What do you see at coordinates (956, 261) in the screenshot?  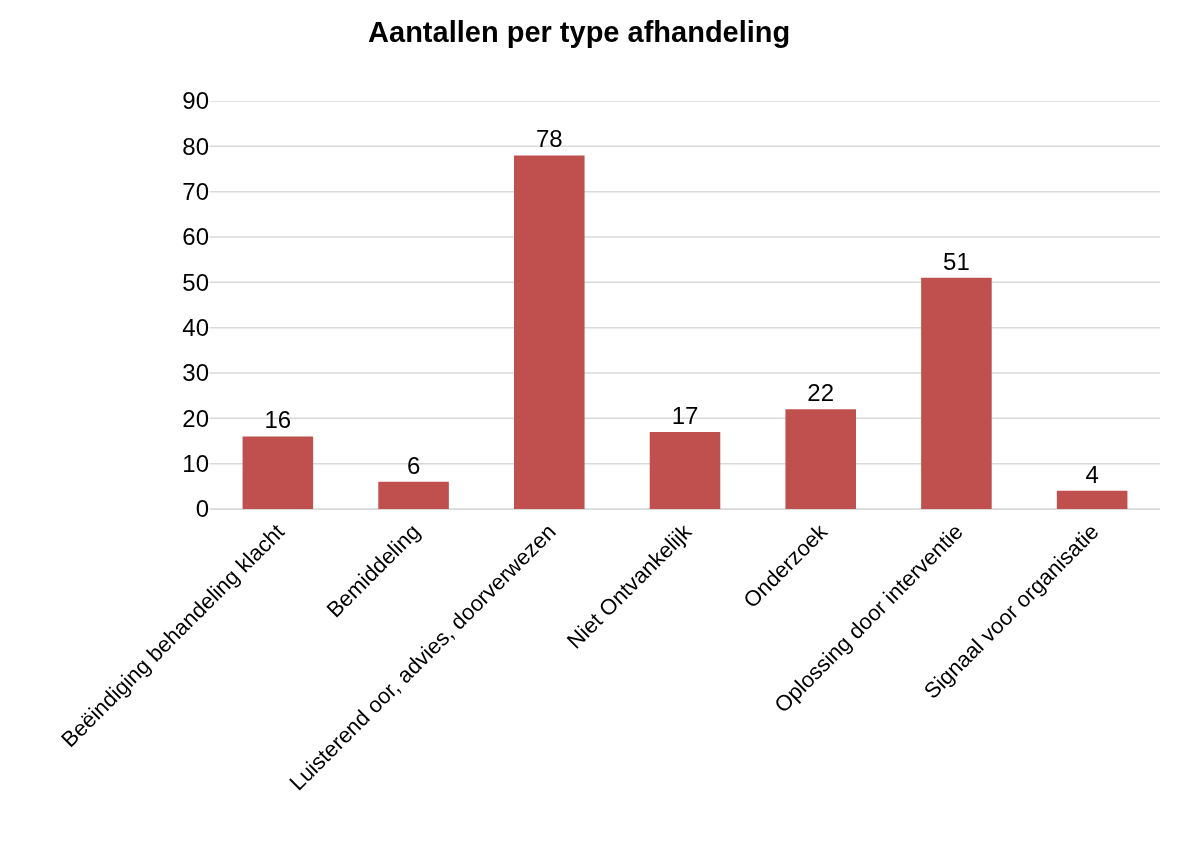 I see `data-label: 51` at bounding box center [956, 261].